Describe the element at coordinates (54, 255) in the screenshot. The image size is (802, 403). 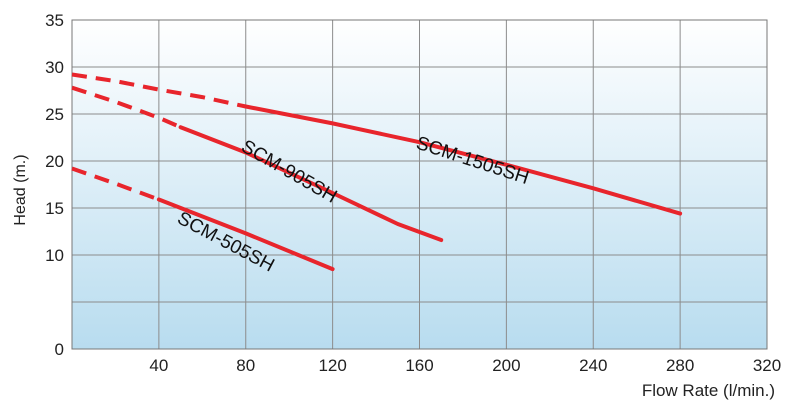
I see `y-tick-label: 10` at that location.